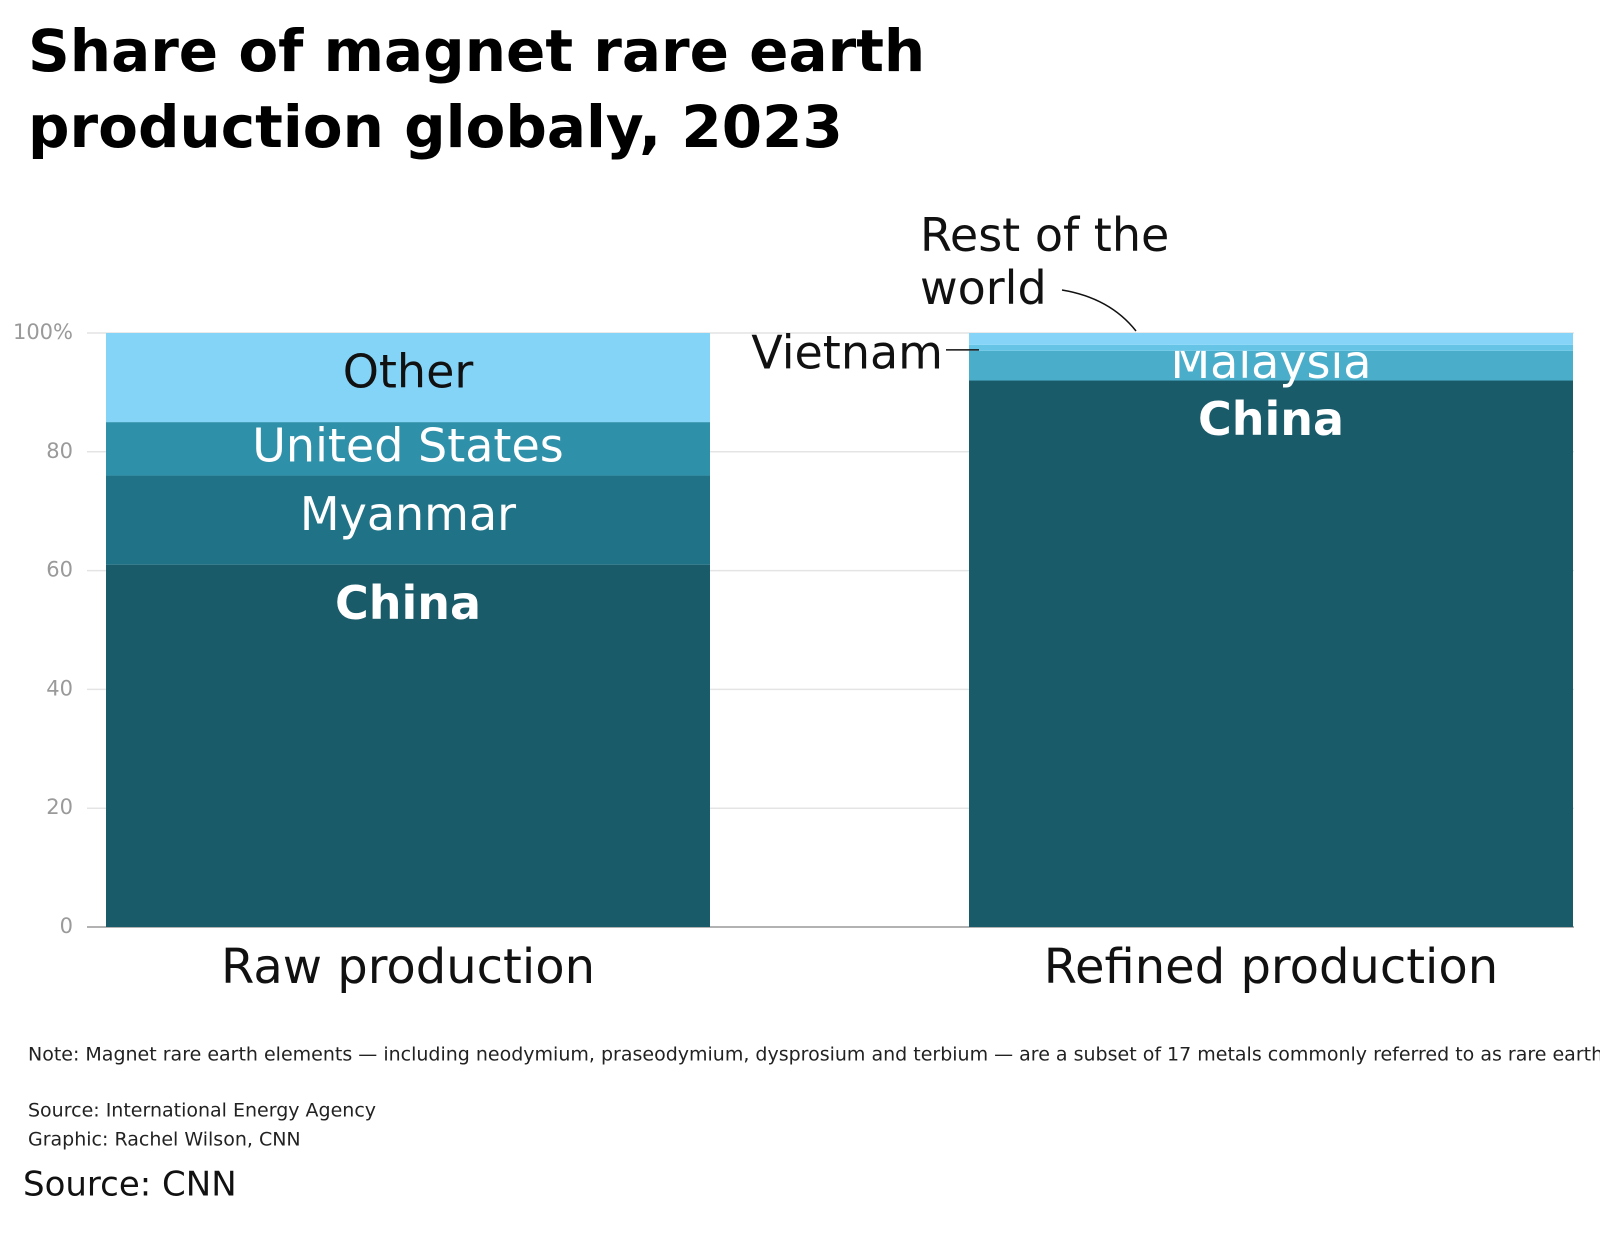 The height and width of the screenshot is (1234, 1600). I want to click on credit: Graphic: Rachel Wilson, CNN, so click(164, 1140).